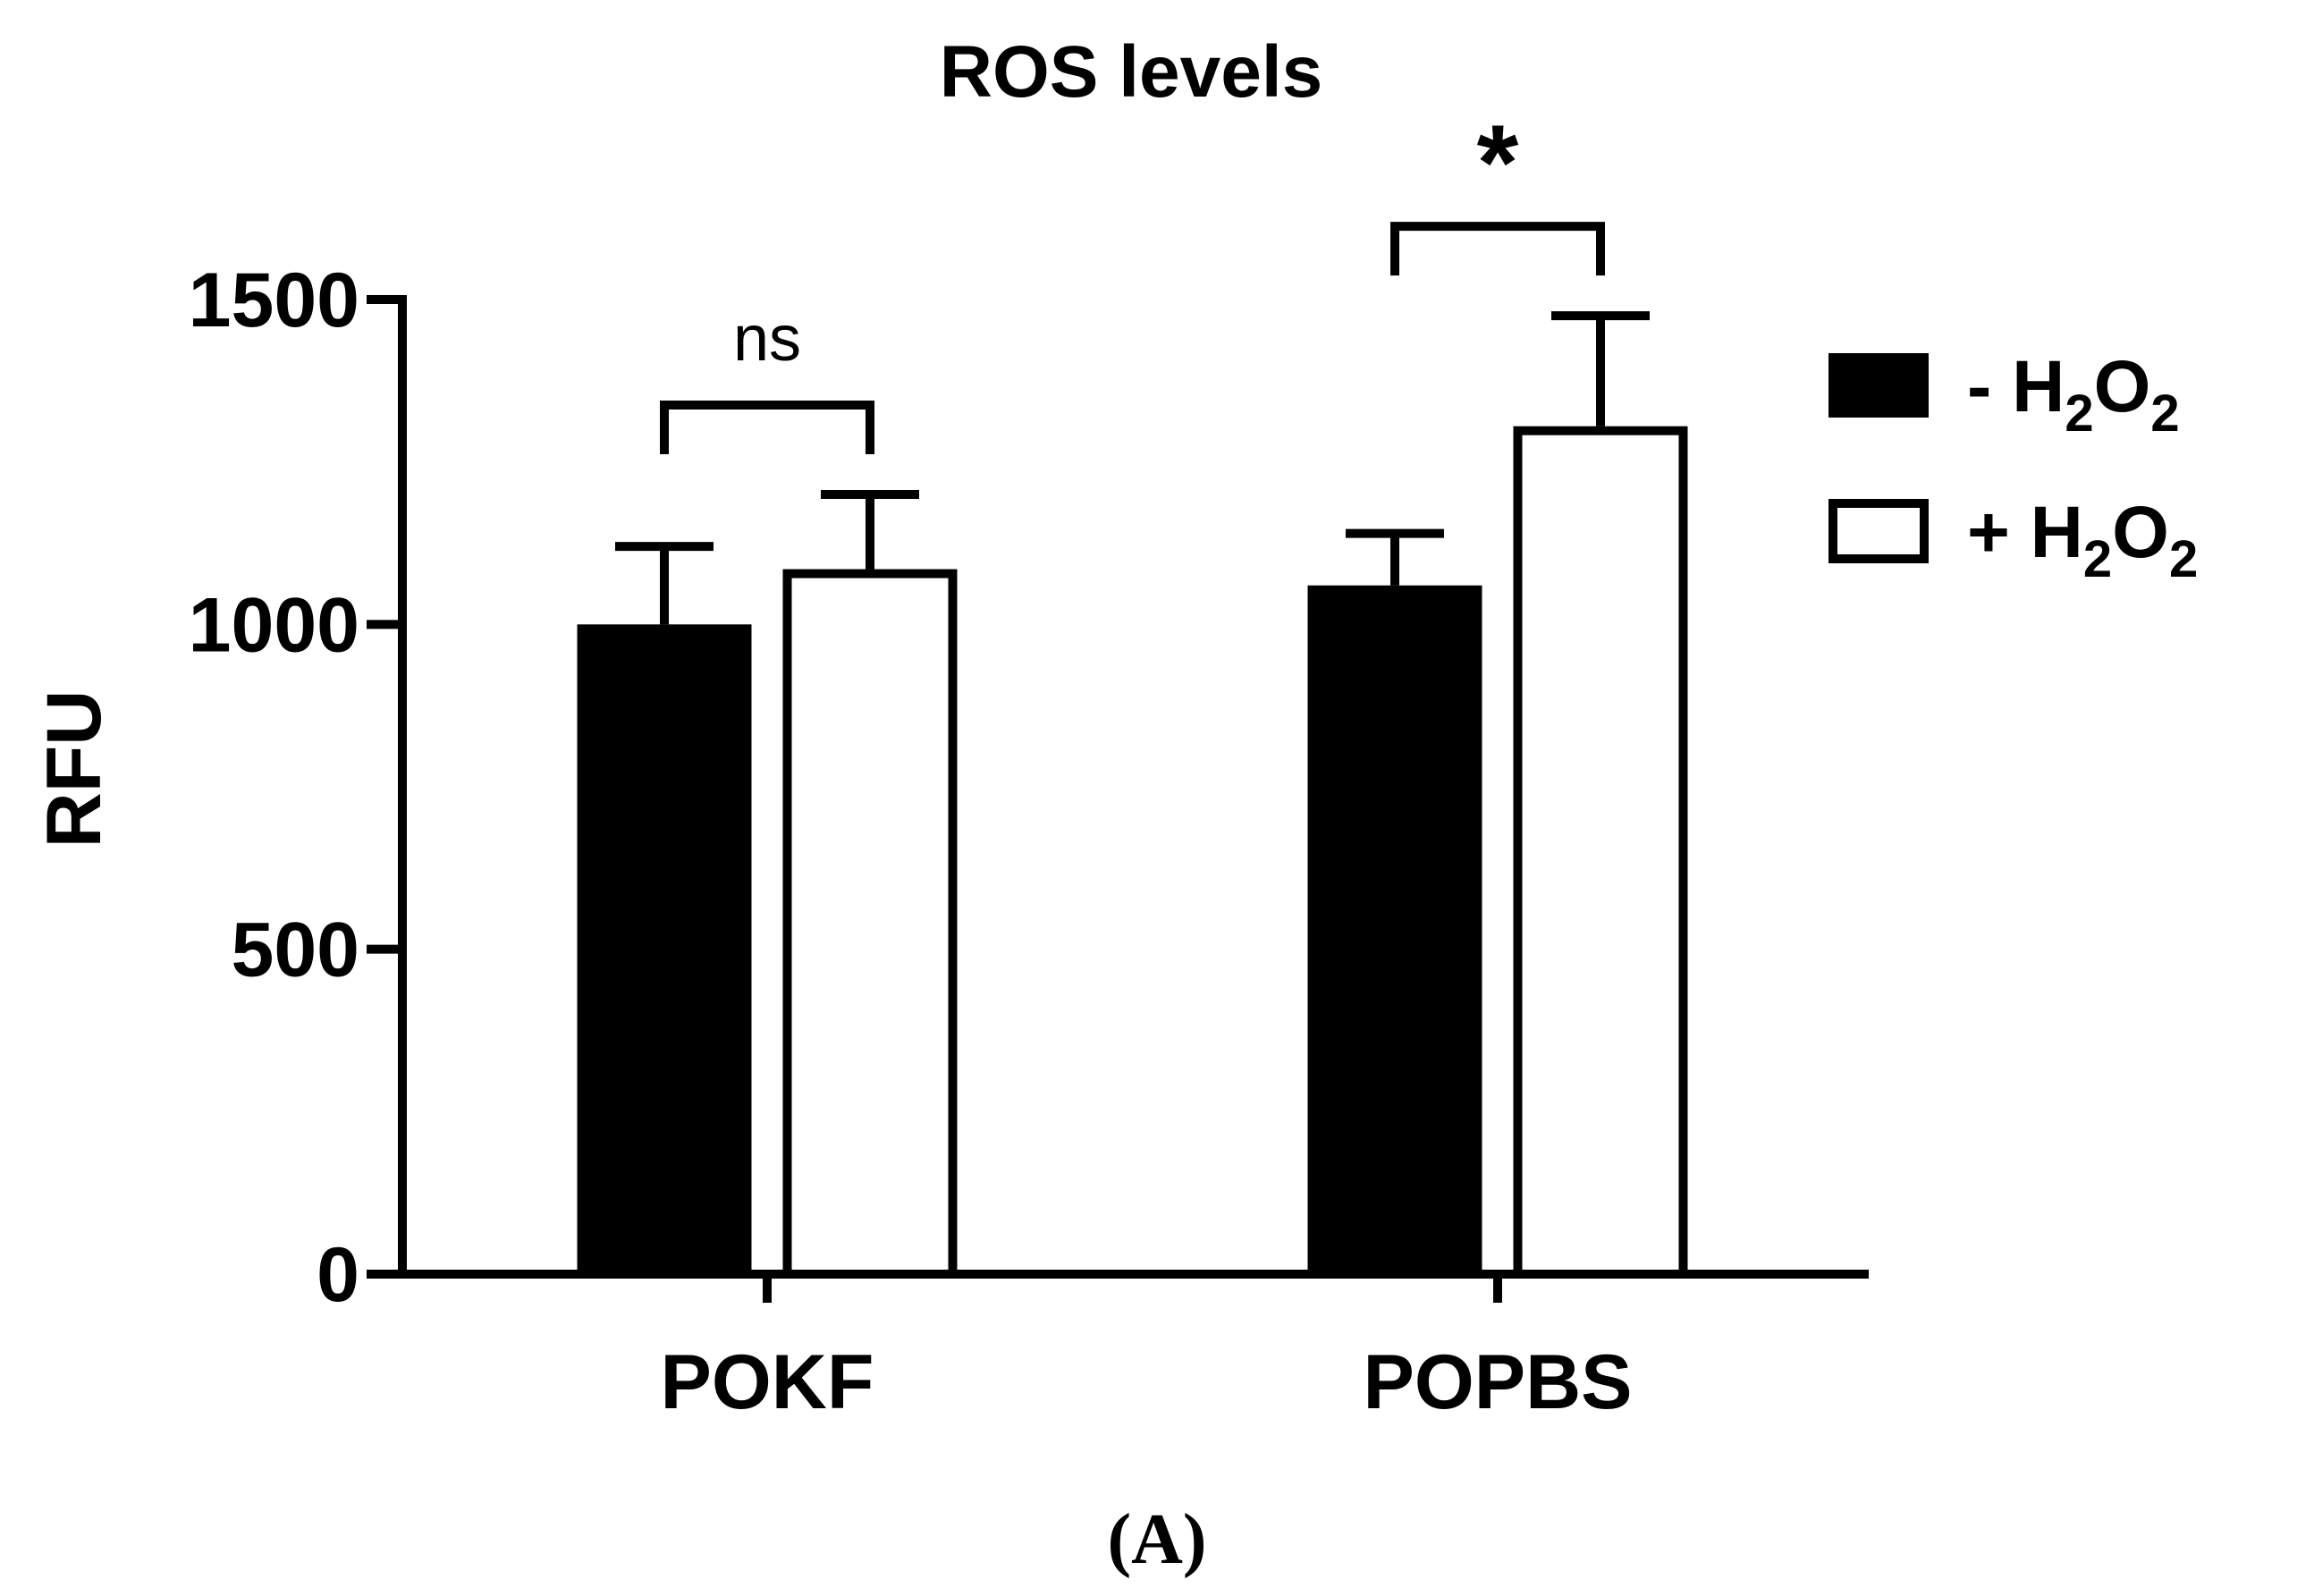 The width and height of the screenshot is (2314, 1596). I want to click on y-axis-label: RFU, so click(74, 769).